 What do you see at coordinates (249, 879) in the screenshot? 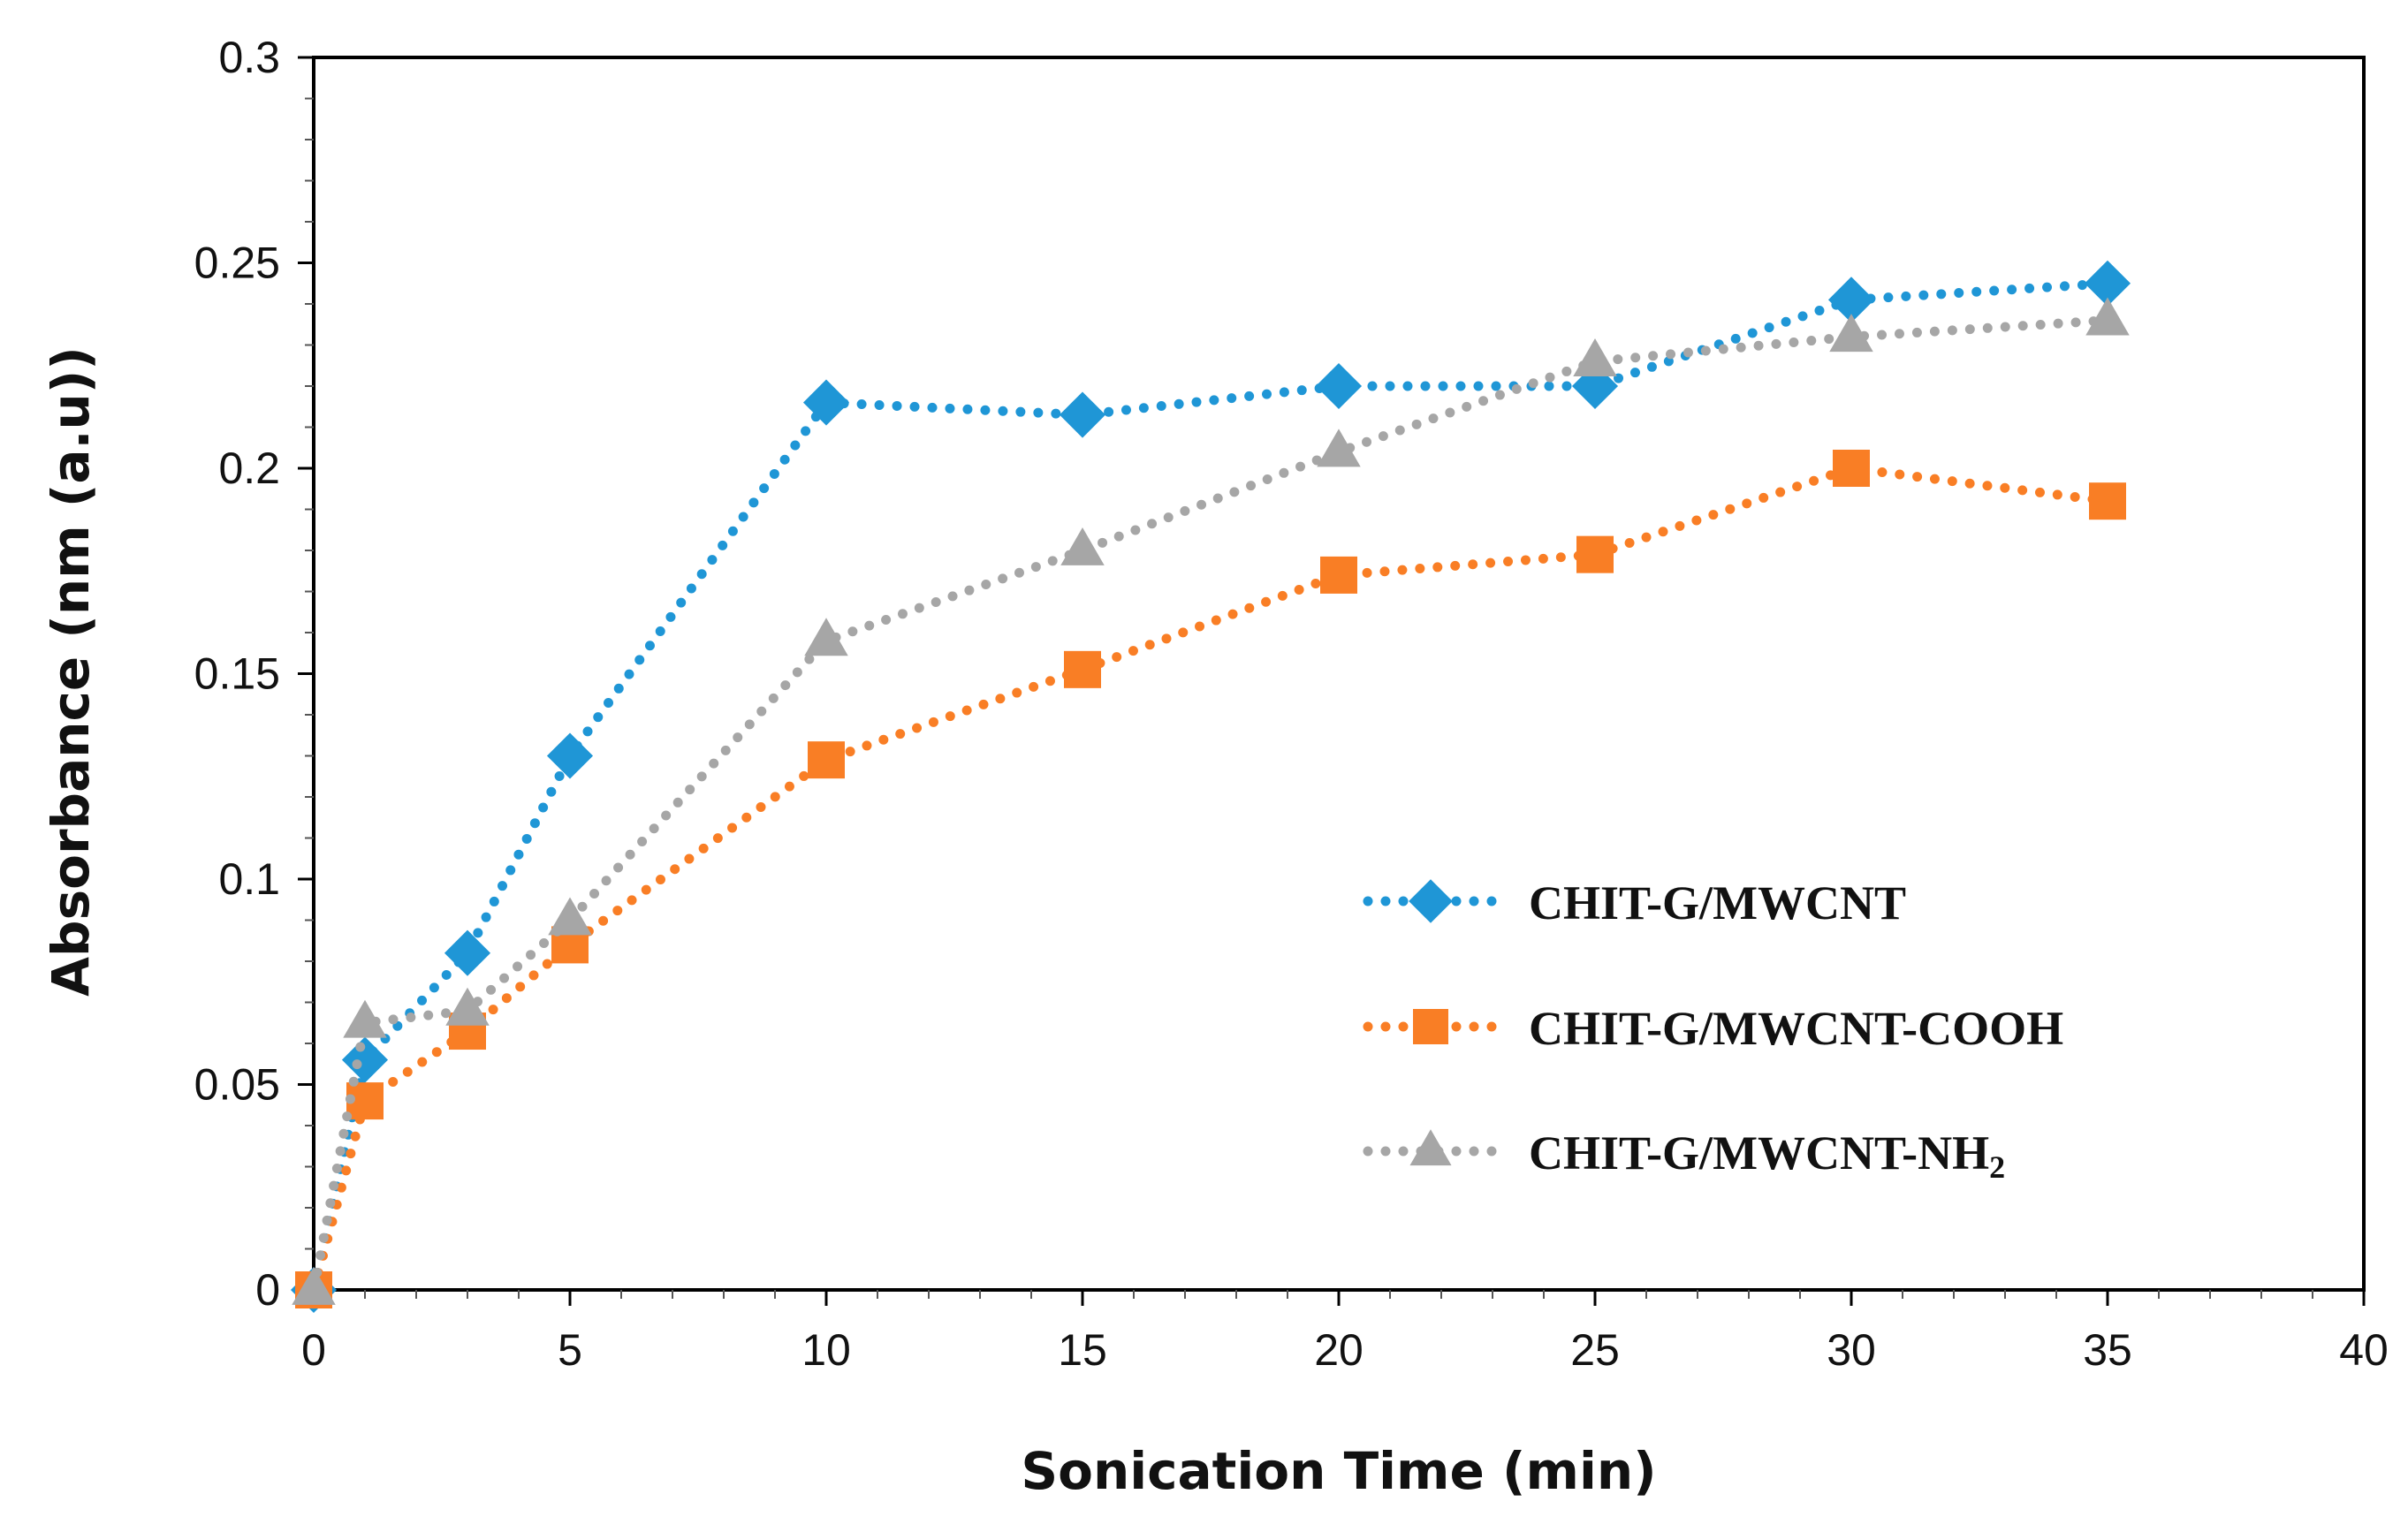
I see `y-tick-label: 0.1` at bounding box center [249, 879].